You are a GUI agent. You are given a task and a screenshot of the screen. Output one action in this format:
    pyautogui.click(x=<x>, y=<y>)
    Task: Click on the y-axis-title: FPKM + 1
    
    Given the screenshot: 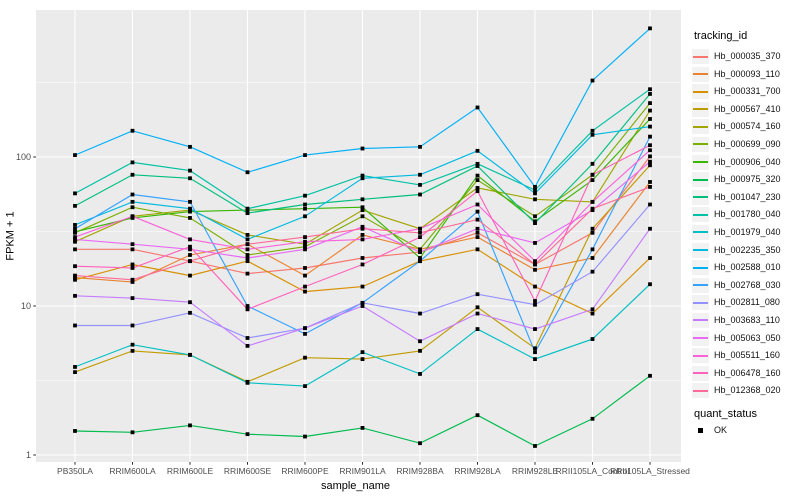 What is the action you would take?
    pyautogui.click(x=11, y=235)
    